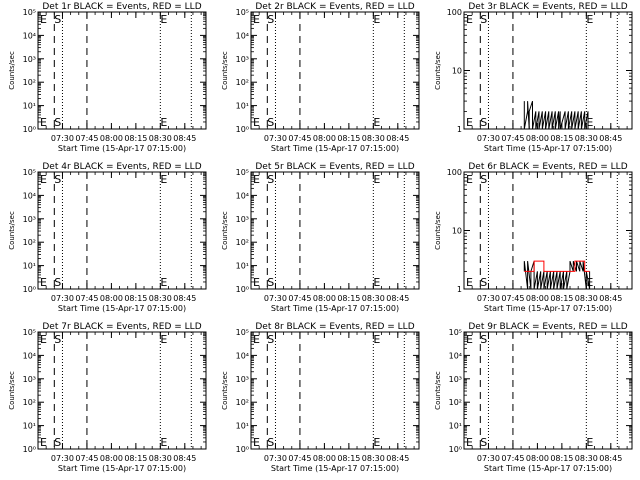 The image size is (640, 480). Describe the element at coordinates (334, 167) in the screenshot. I see `chart-title: Det 5r BLACK = Events, RED = LLD` at that location.